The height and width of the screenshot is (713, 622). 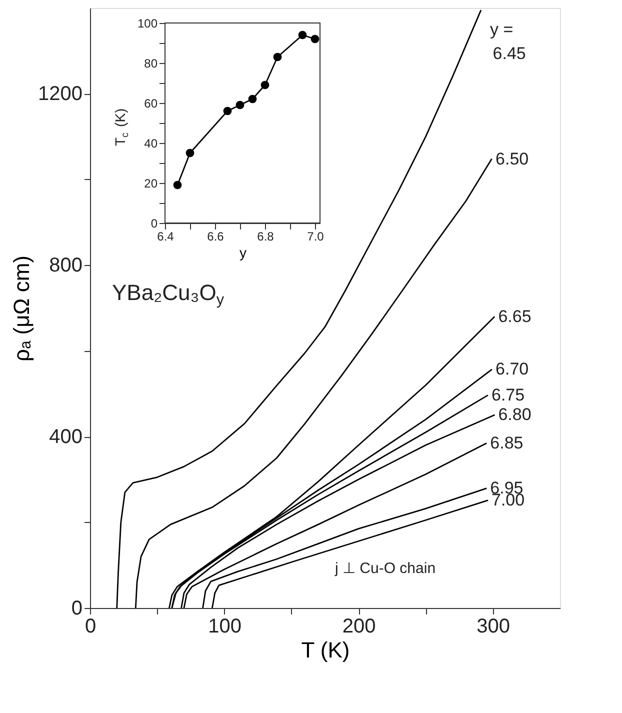 I want to click on y-tick-label: 800, so click(x=65, y=265).